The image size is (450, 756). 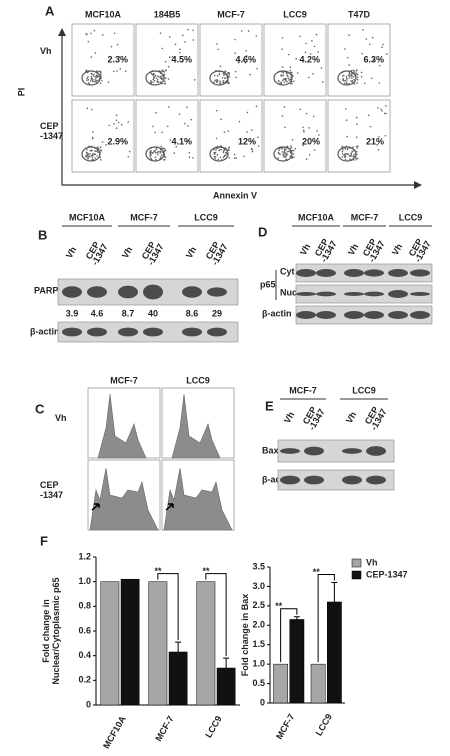 I want to click on group-header: MCF-7, so click(x=303, y=390).